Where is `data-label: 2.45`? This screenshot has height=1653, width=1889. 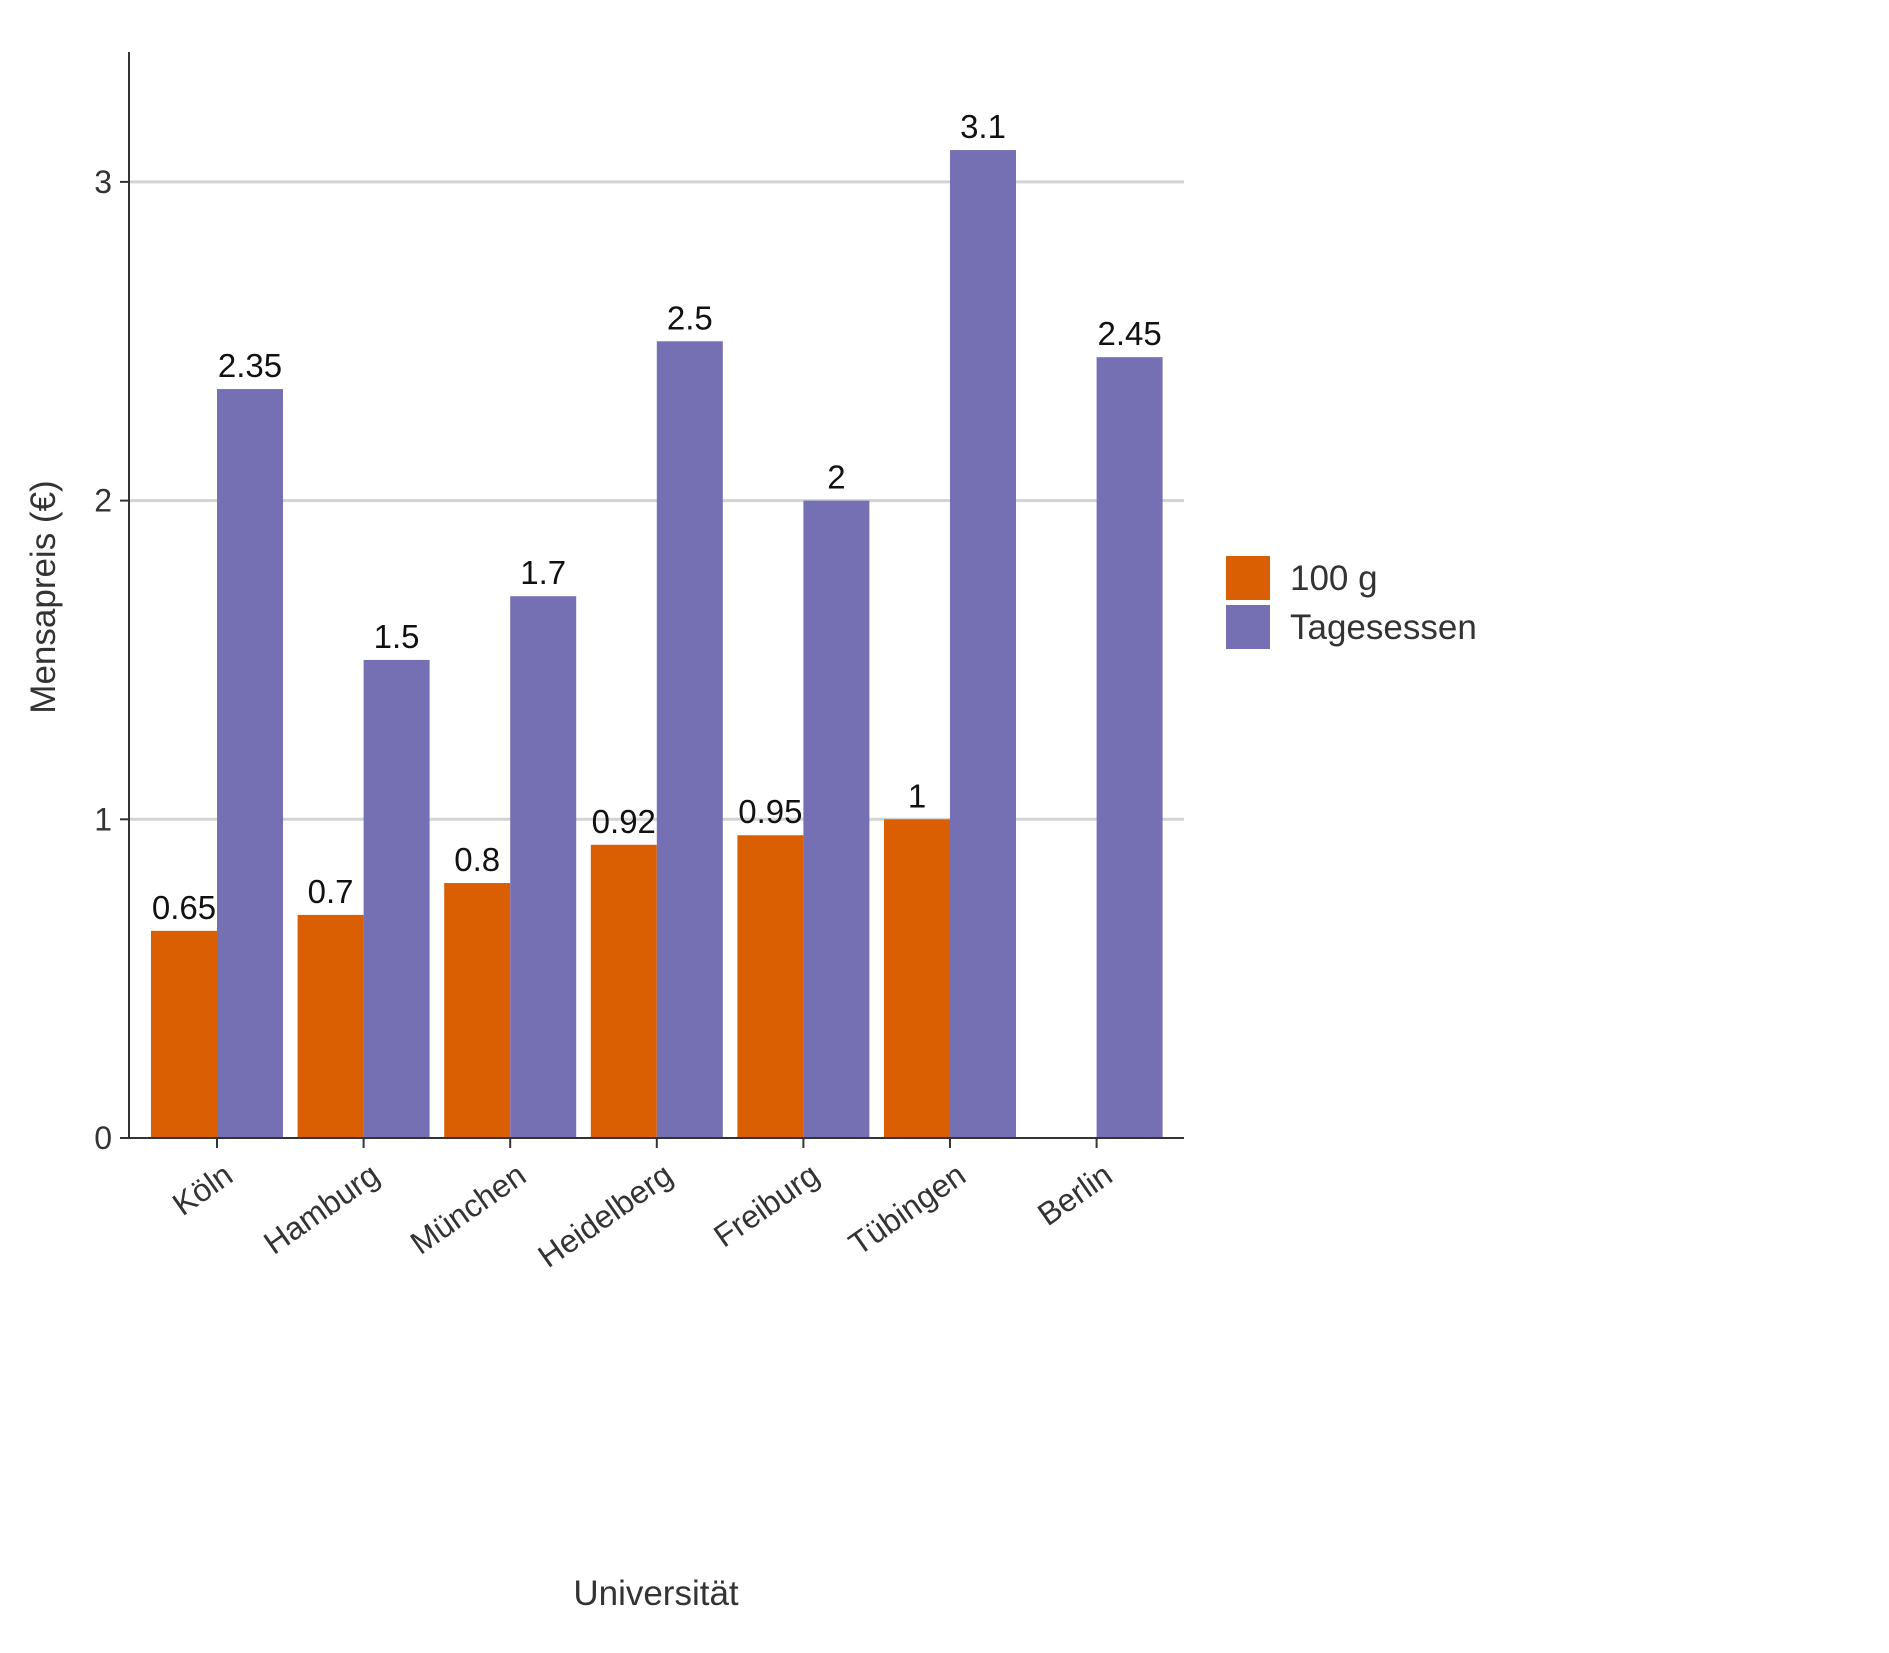 data-label: 2.45 is located at coordinates (1129, 333).